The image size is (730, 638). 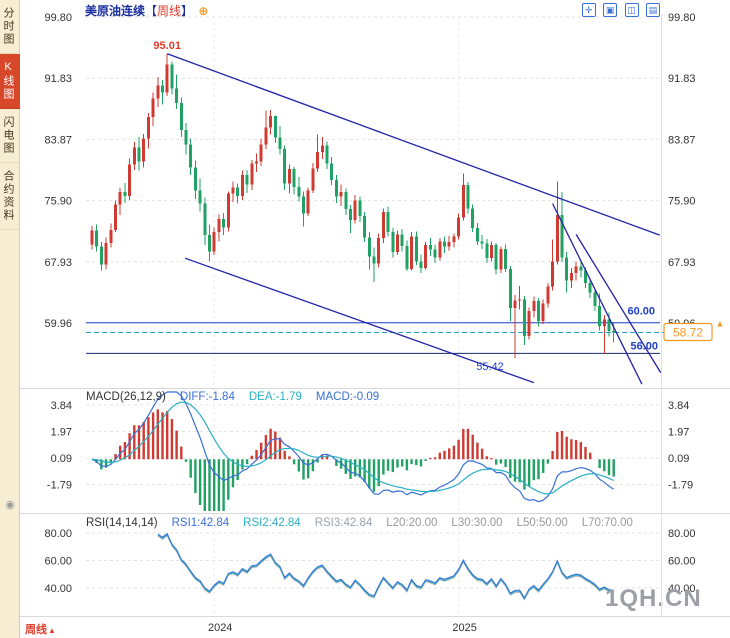 I want to click on rsi2-line, so click(x=385, y=566).